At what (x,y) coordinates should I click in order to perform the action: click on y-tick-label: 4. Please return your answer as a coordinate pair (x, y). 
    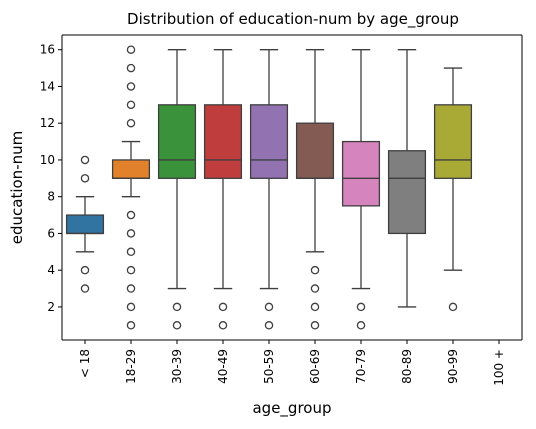
    Looking at the image, I should click on (51, 270).